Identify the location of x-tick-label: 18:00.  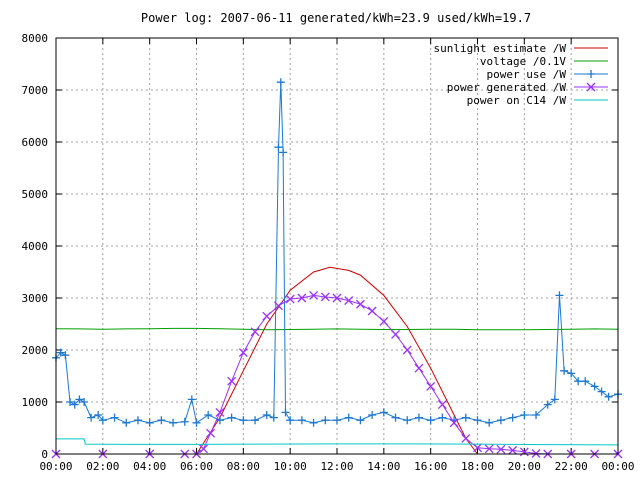
(477, 466).